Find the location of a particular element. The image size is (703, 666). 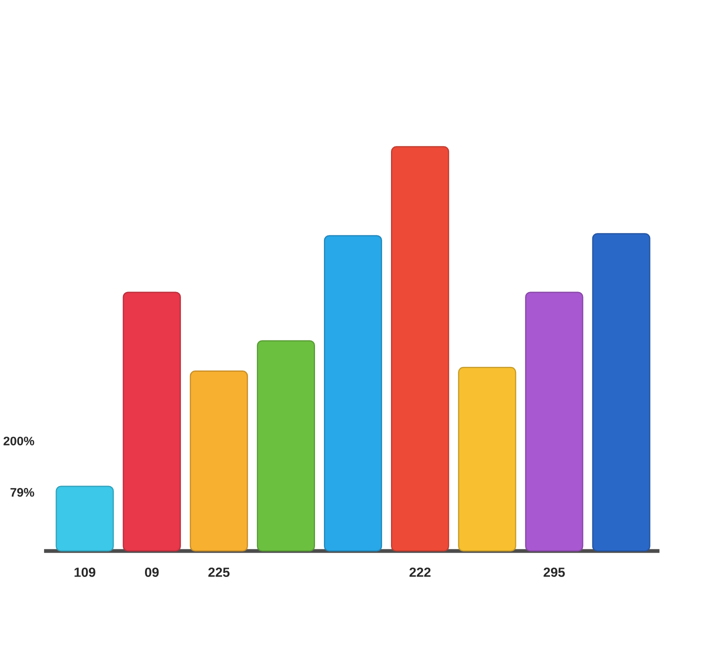

x-tick-label: 225 is located at coordinates (219, 573).